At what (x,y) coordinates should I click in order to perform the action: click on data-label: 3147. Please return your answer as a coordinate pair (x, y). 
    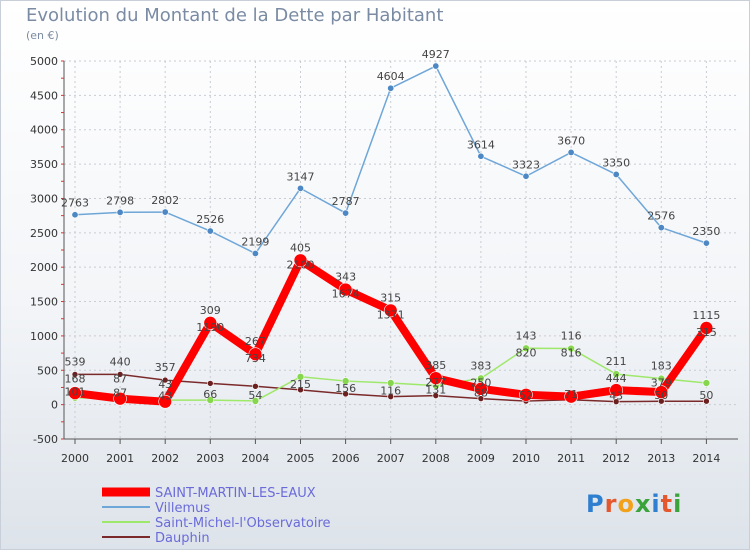
    Looking at the image, I should click on (301, 176).